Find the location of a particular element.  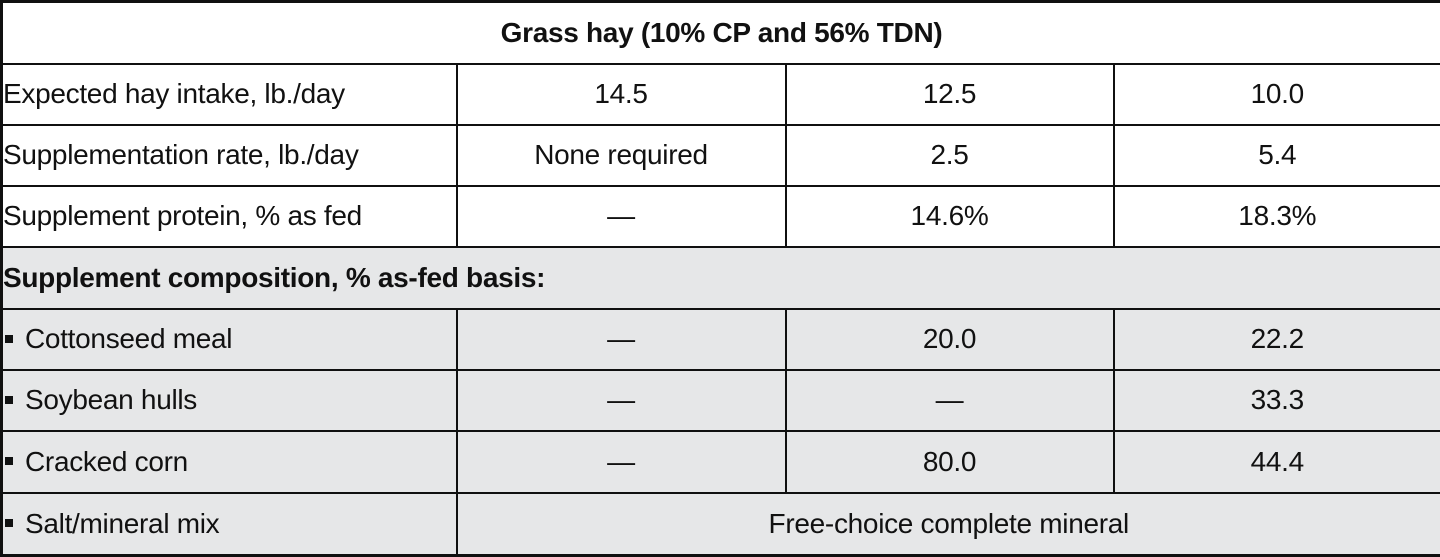

row-label-cottonseed-meal: Cottonseed meal is located at coordinates (229, 339).